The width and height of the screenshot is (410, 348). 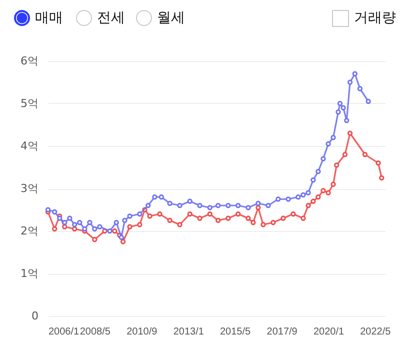 I want to click on x-tick-label: 2013/1, so click(x=188, y=332).